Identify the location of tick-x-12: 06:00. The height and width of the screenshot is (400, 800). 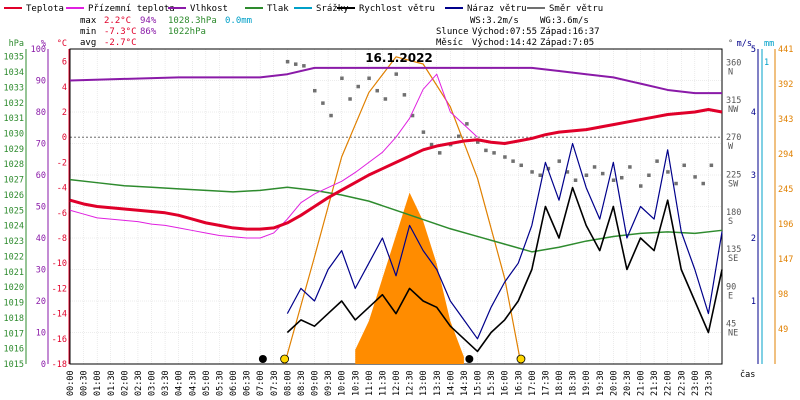
(234, 383).